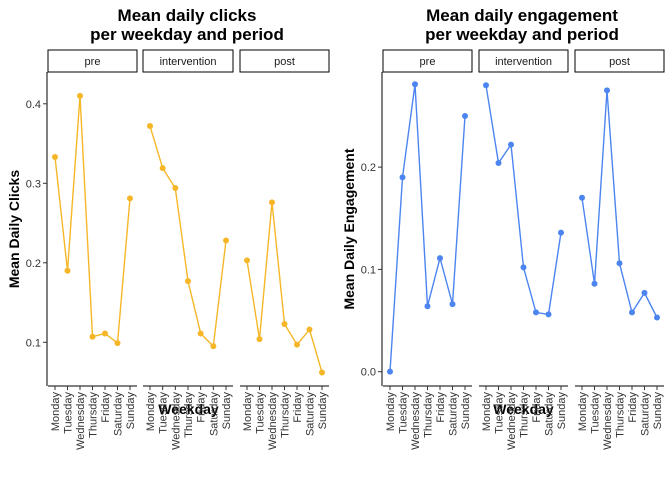 The height and width of the screenshot is (480, 672). I want to click on y-axis-title: Mean Daily Clicks, so click(14, 229).